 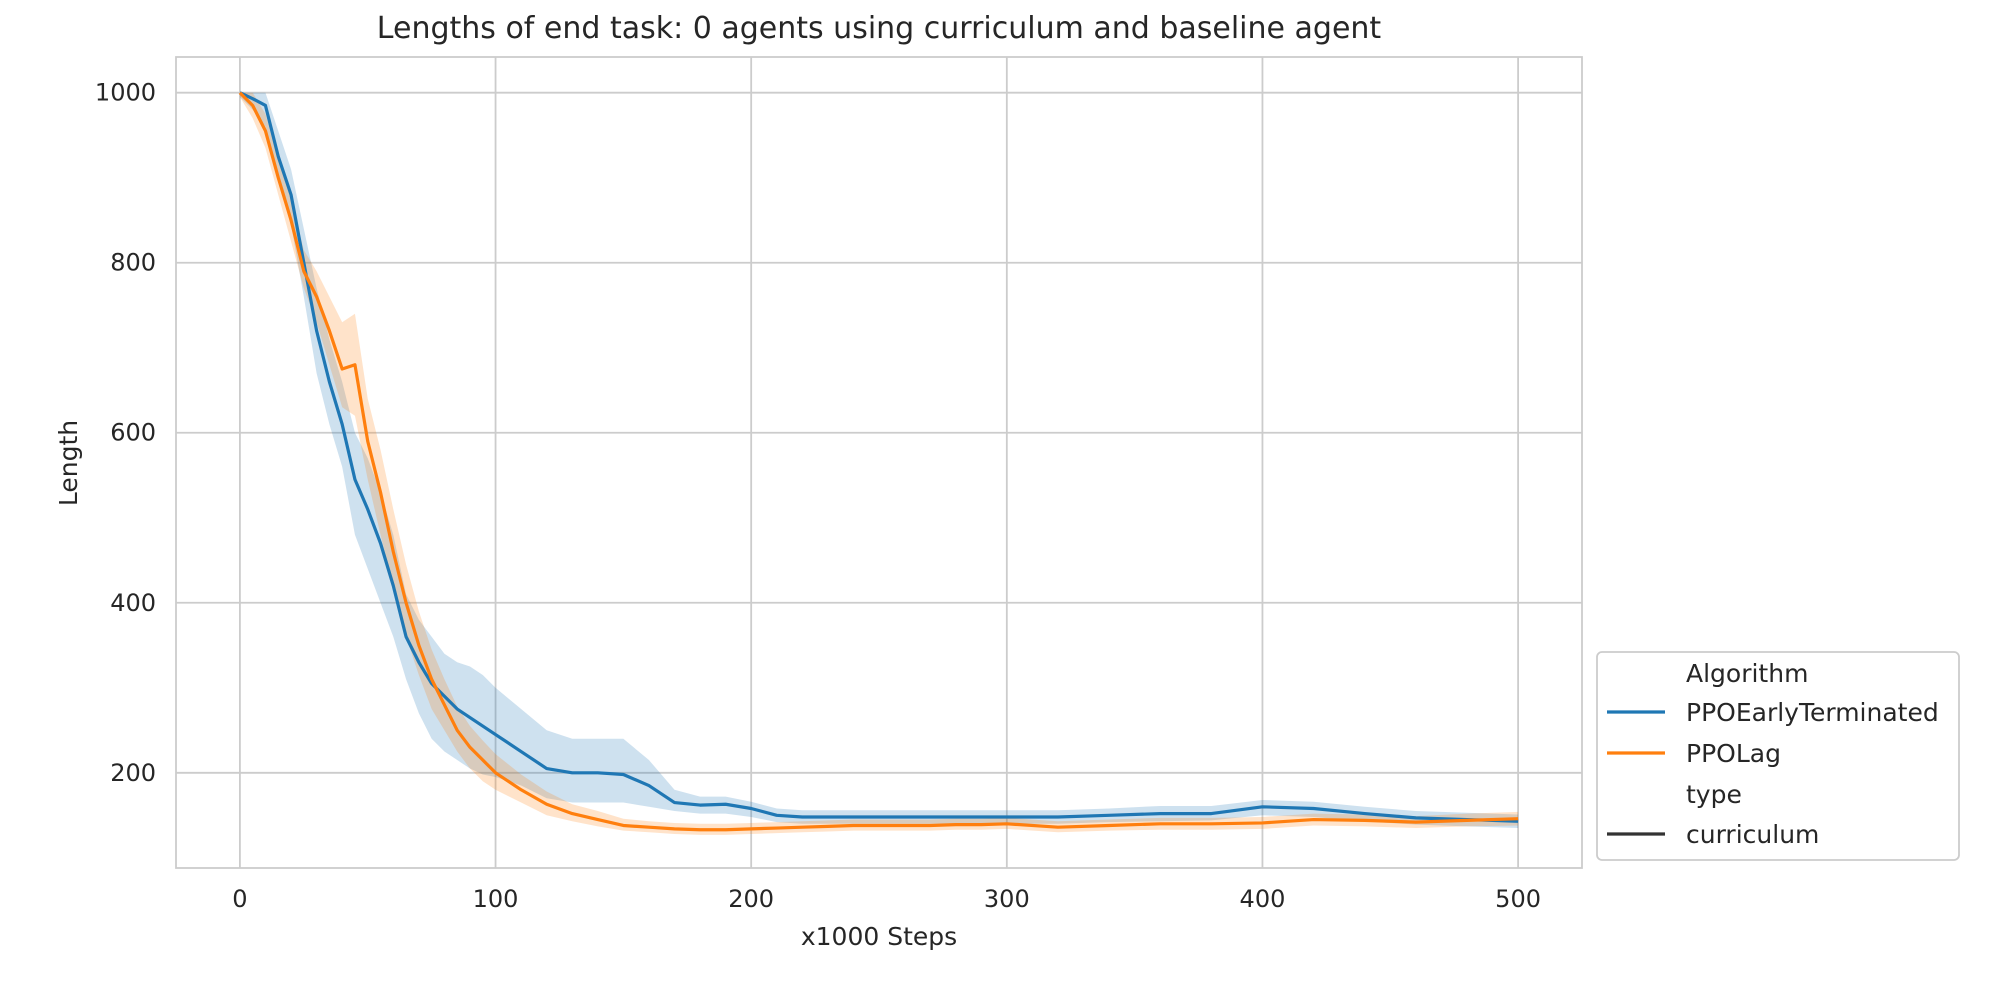 I want to click on y-axis-label: Length, so click(x=68, y=463).